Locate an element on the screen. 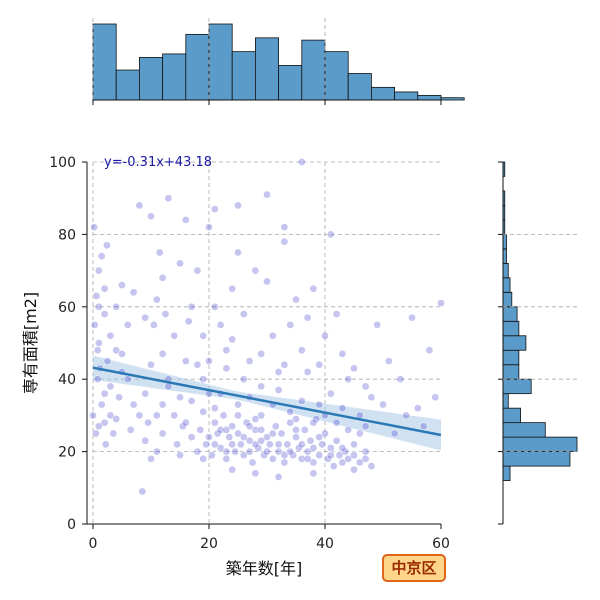  top-marginal-histogram is located at coordinates (278, 61).